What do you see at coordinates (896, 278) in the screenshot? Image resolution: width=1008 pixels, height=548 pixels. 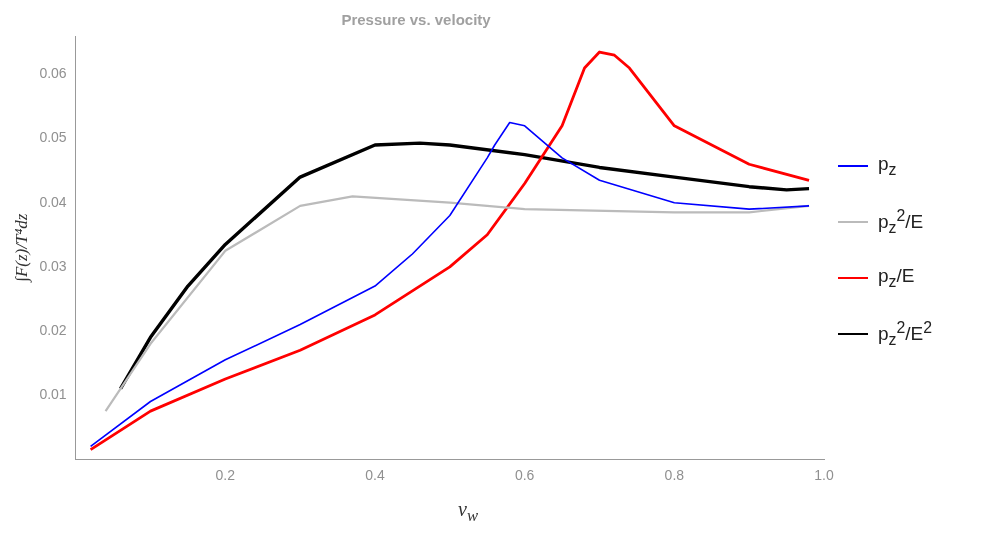 I see `legend-label: p$_{z}$/E` at bounding box center [896, 278].